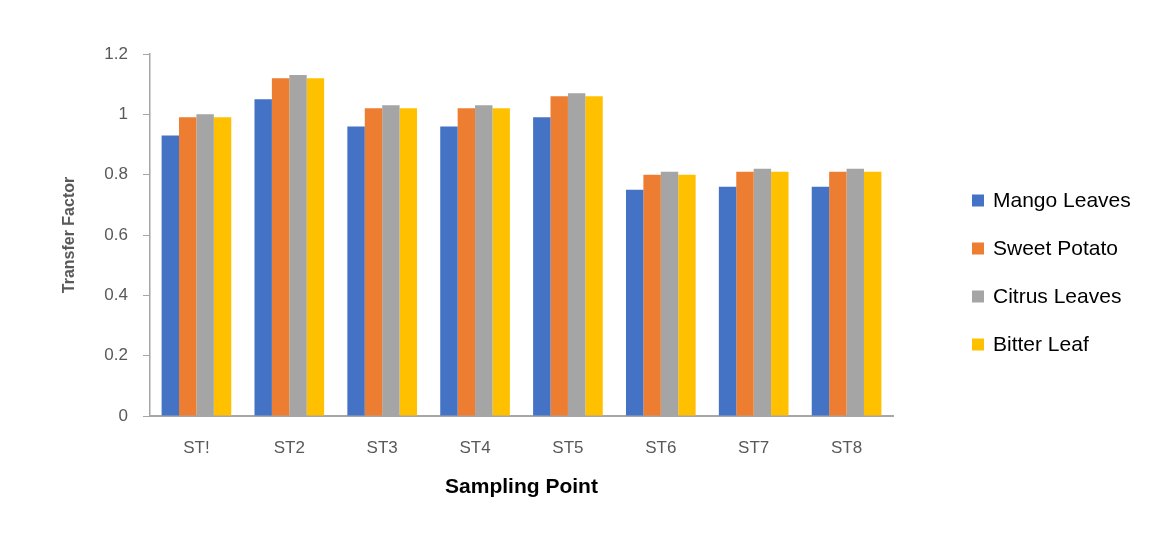 This screenshot has width=1173, height=535. What do you see at coordinates (1057, 296) in the screenshot?
I see `legend-label: Citrus Leaves` at bounding box center [1057, 296].